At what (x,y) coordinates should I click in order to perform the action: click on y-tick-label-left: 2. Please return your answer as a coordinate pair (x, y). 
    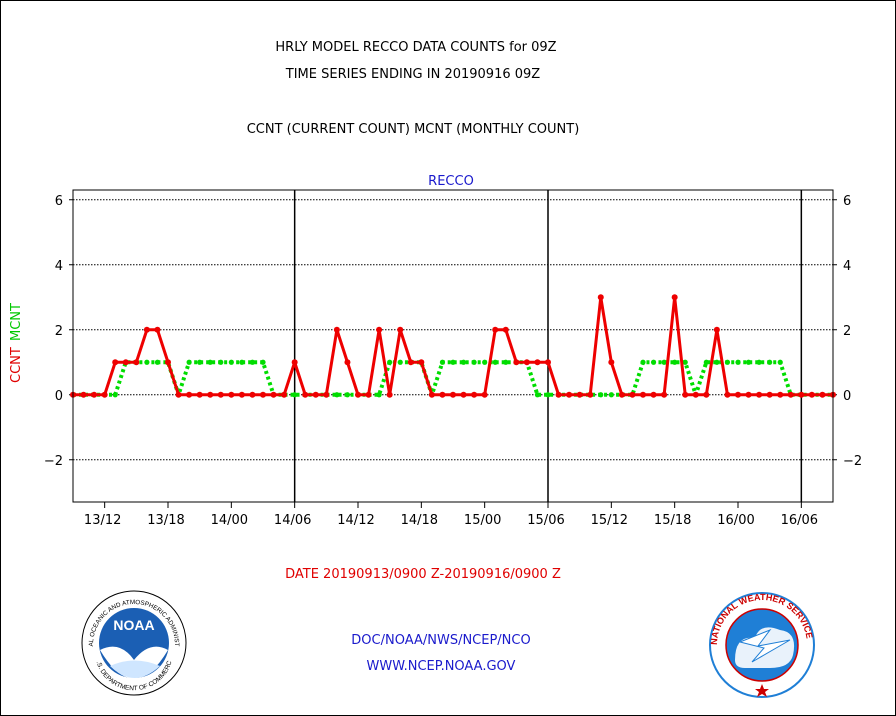
    Looking at the image, I should click on (59, 331).